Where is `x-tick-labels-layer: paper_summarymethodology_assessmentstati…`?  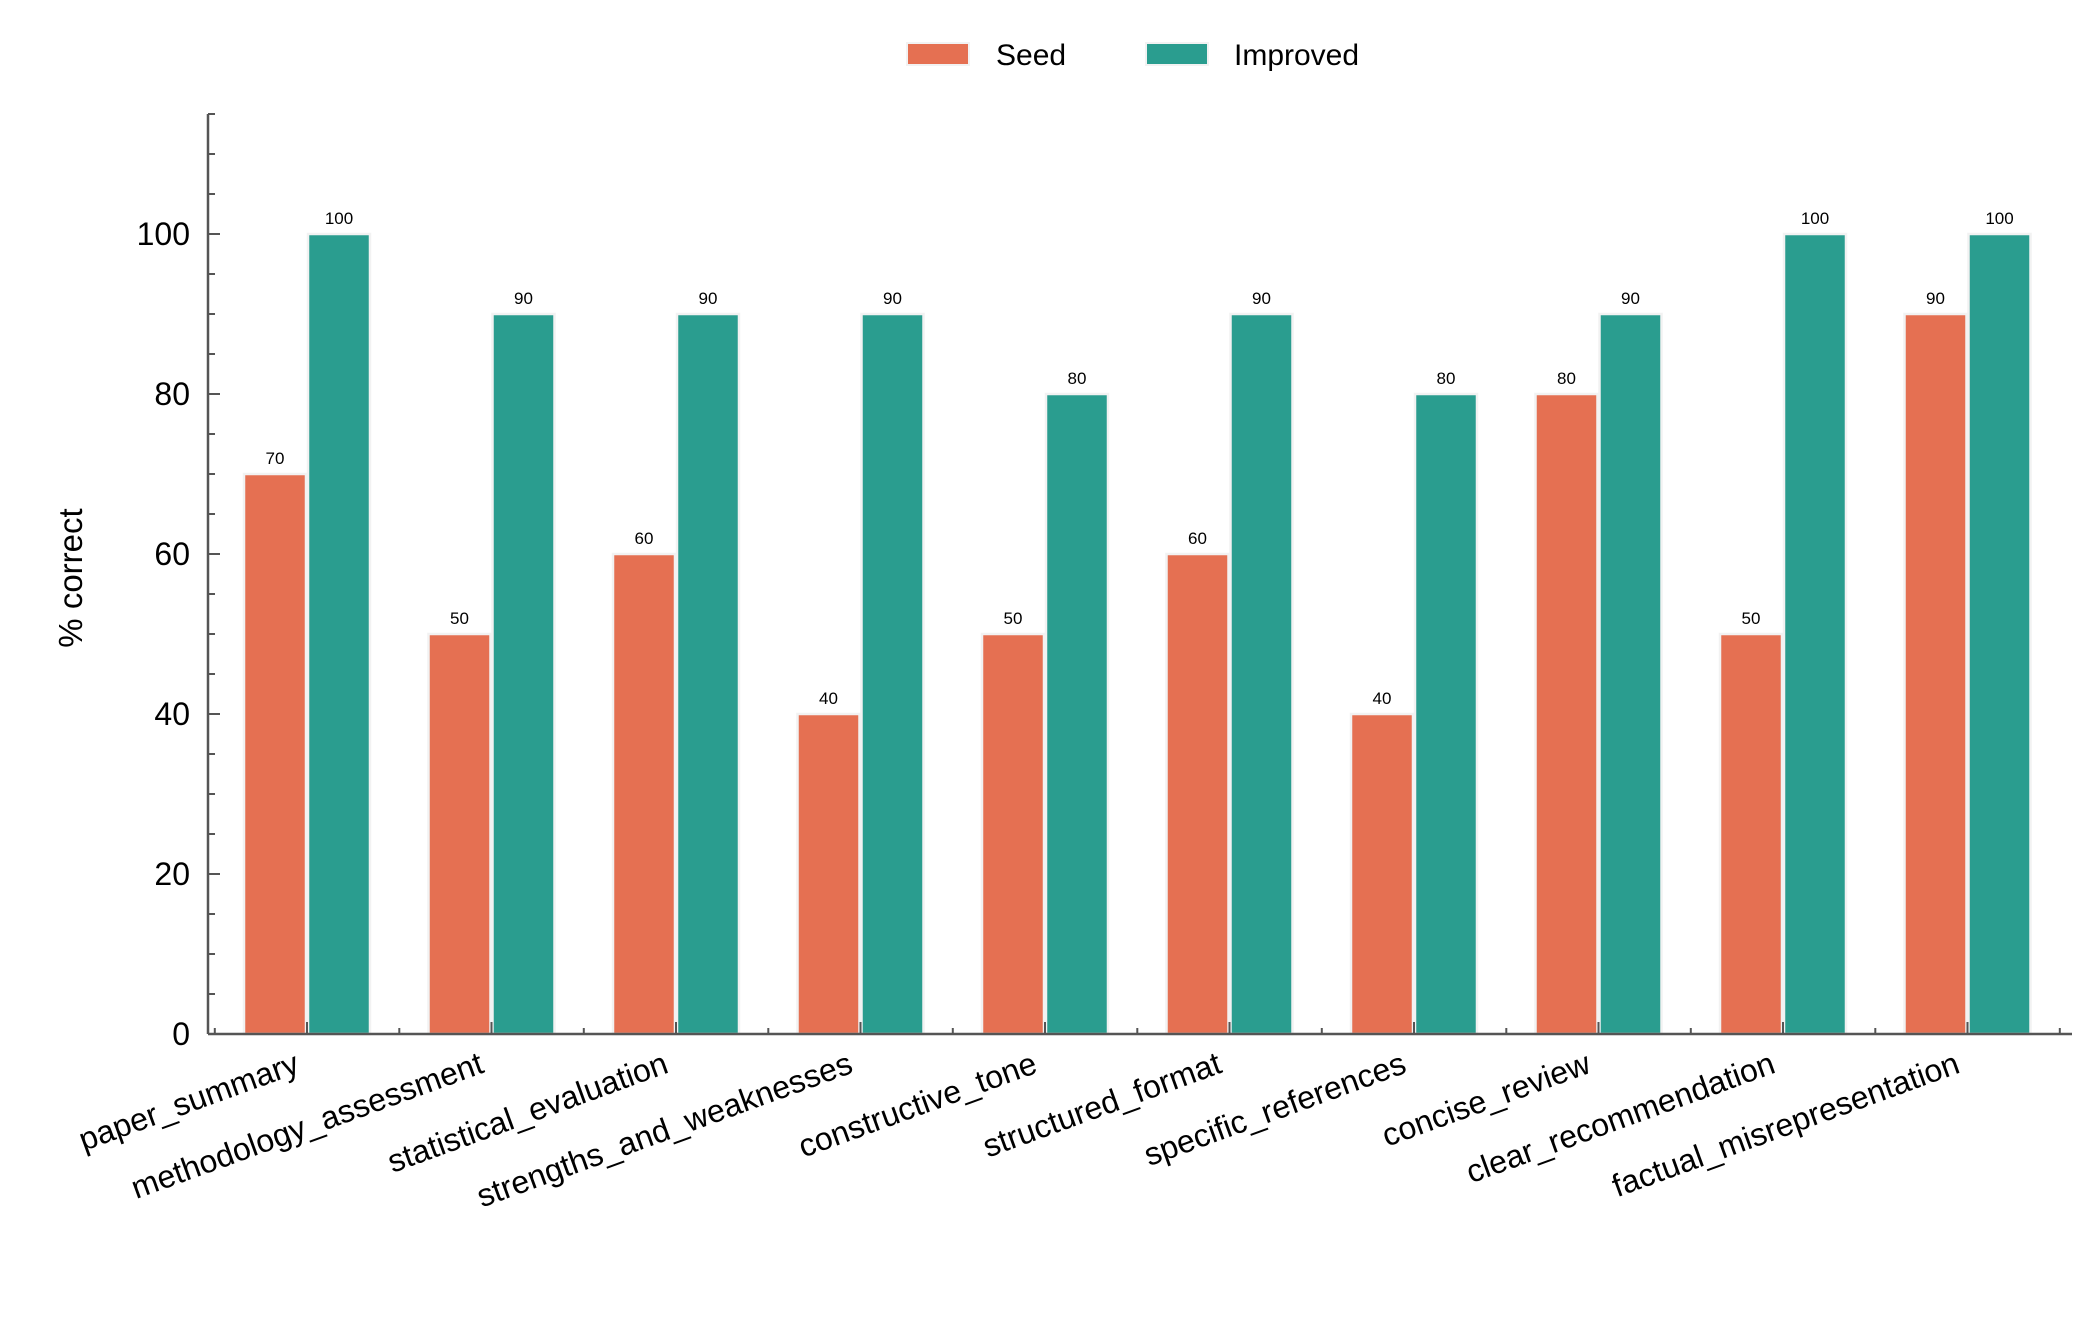
x-tick-labels-layer: paper_summarymethodology_assessmentstati… is located at coordinates (1019, 1129).